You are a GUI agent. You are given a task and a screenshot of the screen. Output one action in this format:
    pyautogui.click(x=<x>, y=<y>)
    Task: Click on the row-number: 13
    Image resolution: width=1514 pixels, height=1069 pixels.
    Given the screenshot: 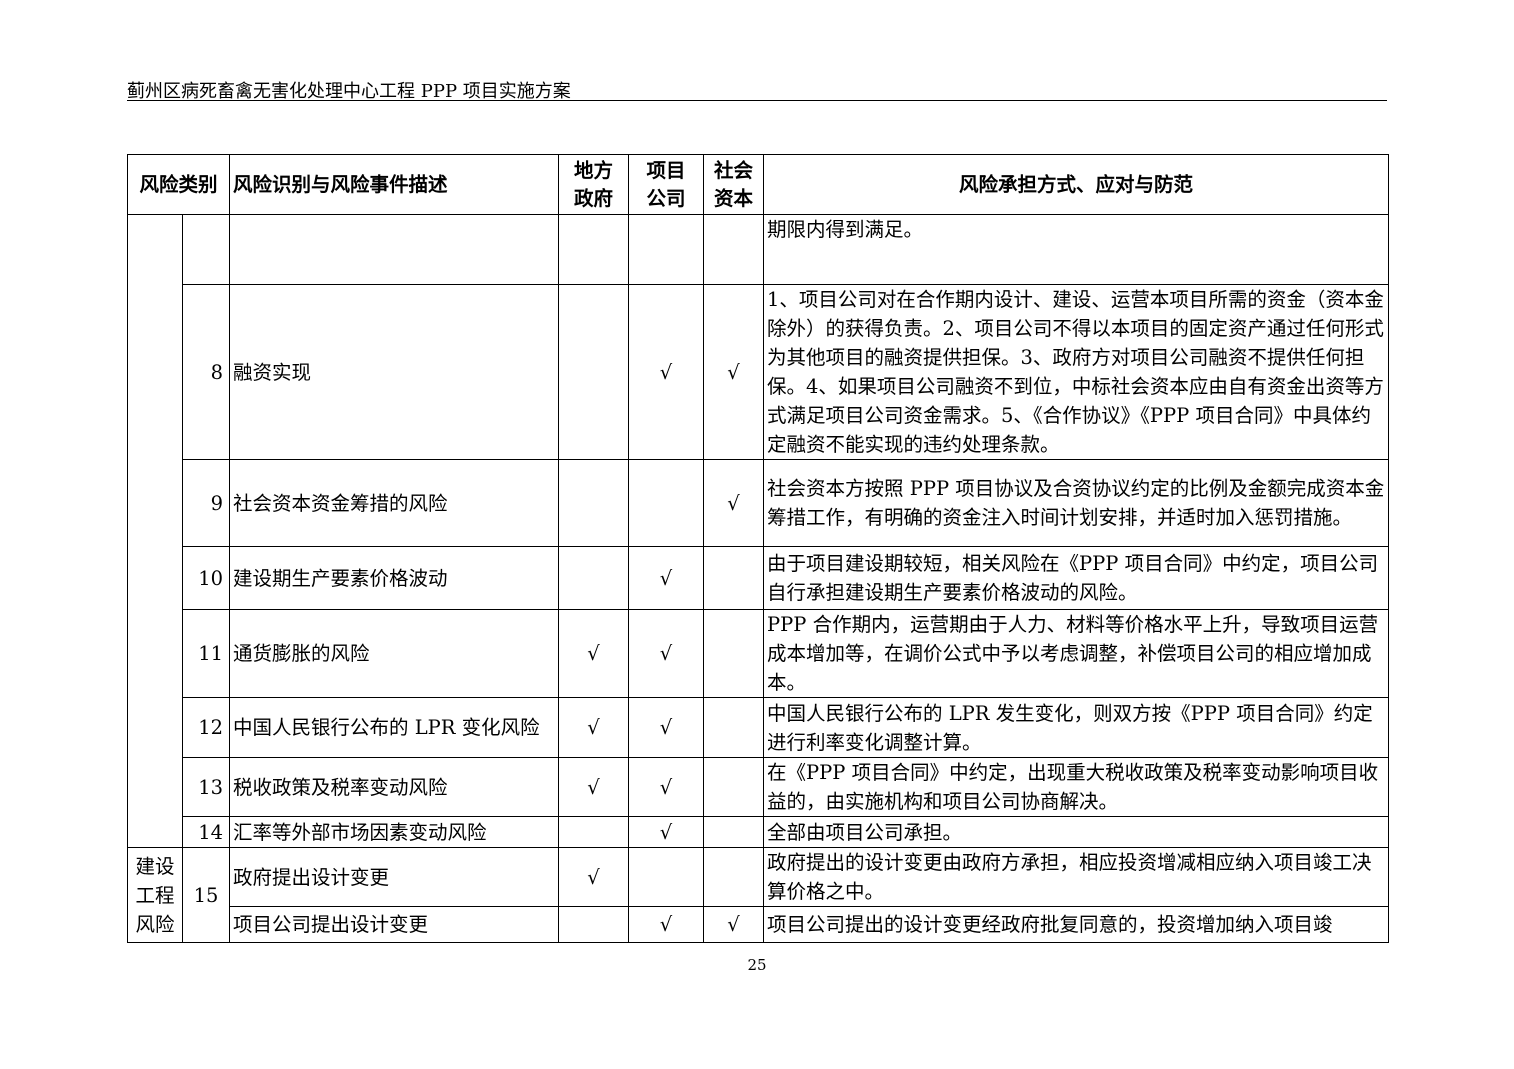 What is the action you would take?
    pyautogui.click(x=206, y=787)
    